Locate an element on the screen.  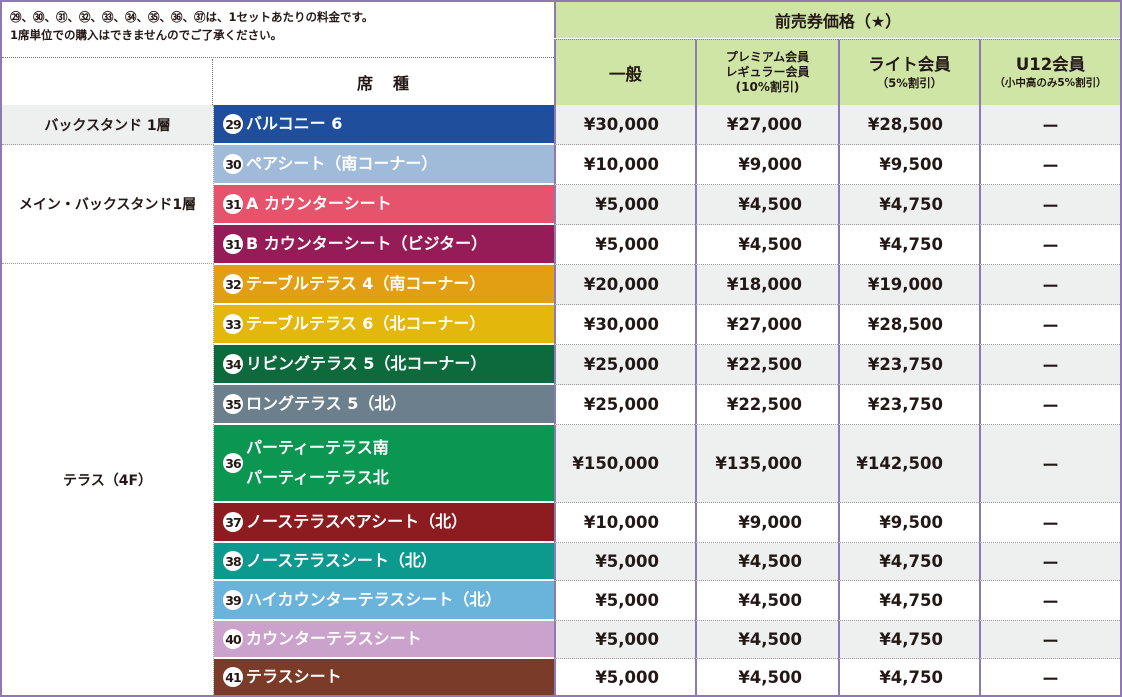
seat-number-badge: 39 is located at coordinates (233, 600).